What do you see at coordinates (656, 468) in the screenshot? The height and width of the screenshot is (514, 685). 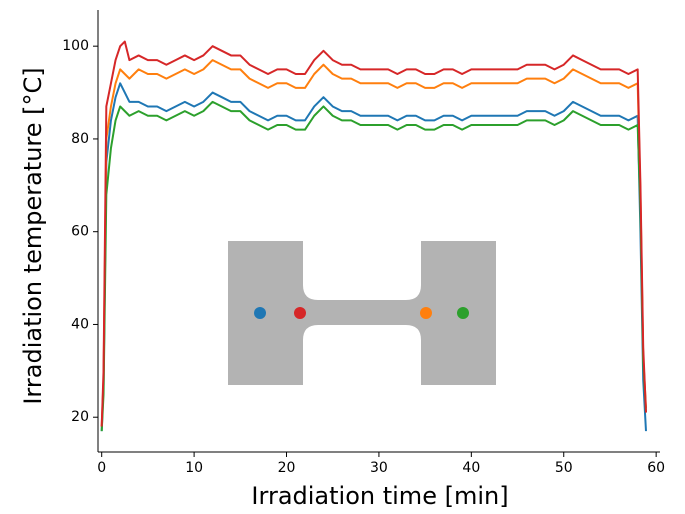 I see `x-tick-label: 60` at bounding box center [656, 468].